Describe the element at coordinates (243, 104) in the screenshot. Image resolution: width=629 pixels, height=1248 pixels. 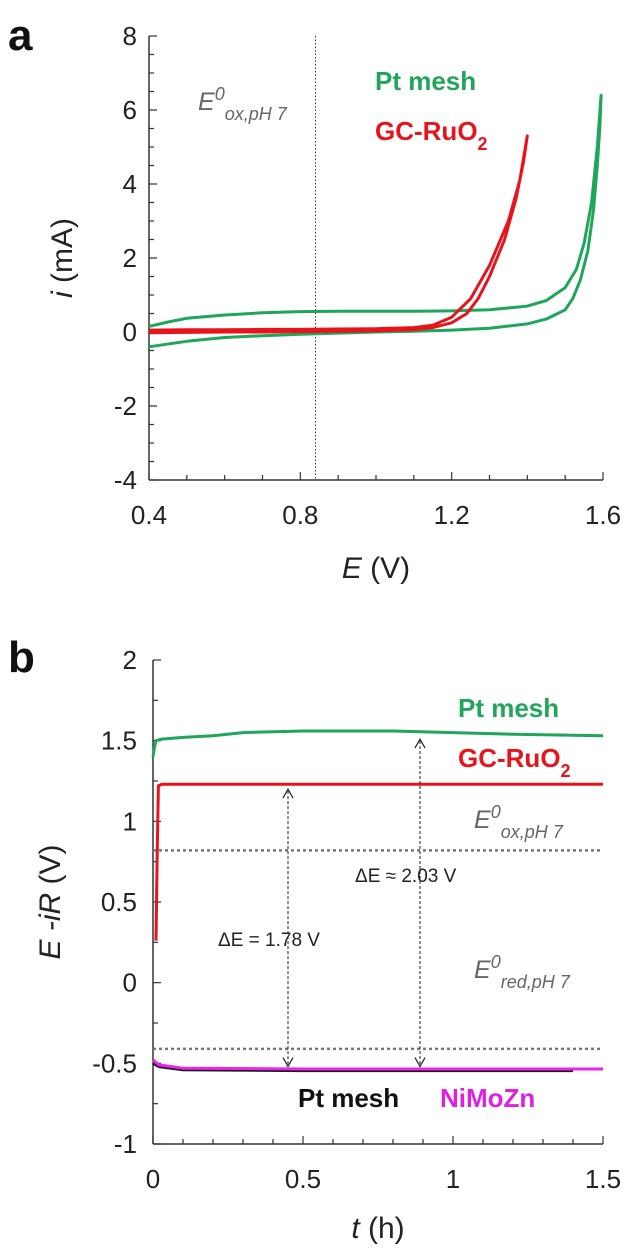
I see `panel-a-ref-label: E0ox,pH 7` at that location.